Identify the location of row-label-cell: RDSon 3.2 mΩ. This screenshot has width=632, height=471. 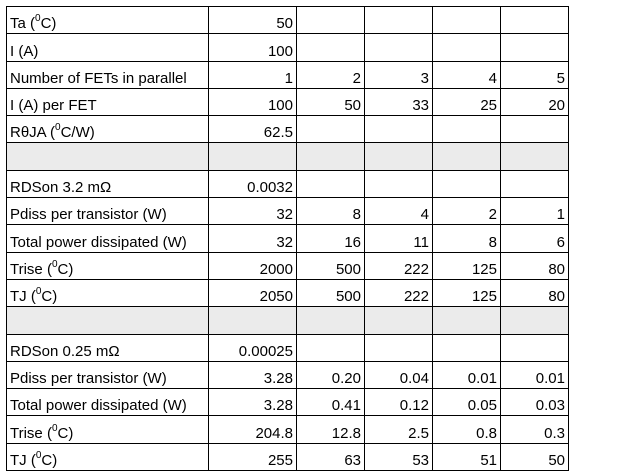
(107, 184).